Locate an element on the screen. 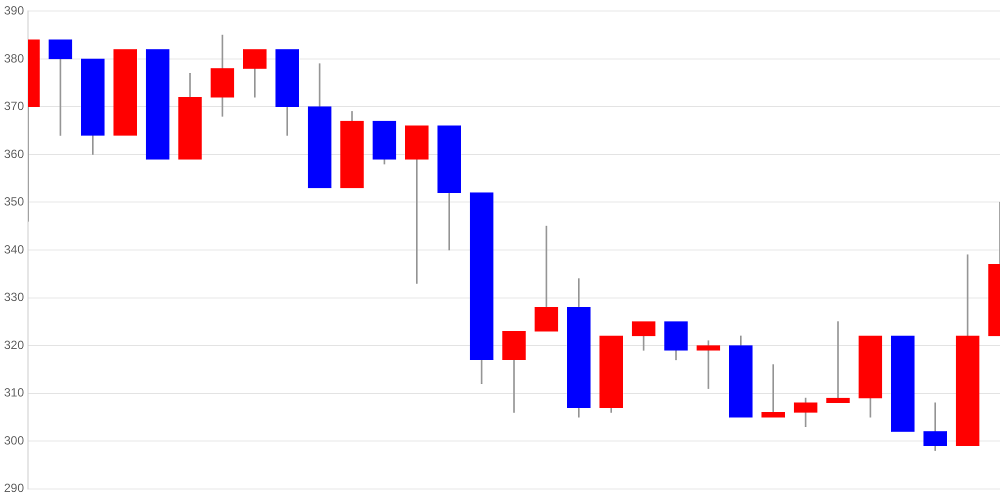 The width and height of the screenshot is (1000, 500). y-tick-label: 320 is located at coordinates (14, 345).